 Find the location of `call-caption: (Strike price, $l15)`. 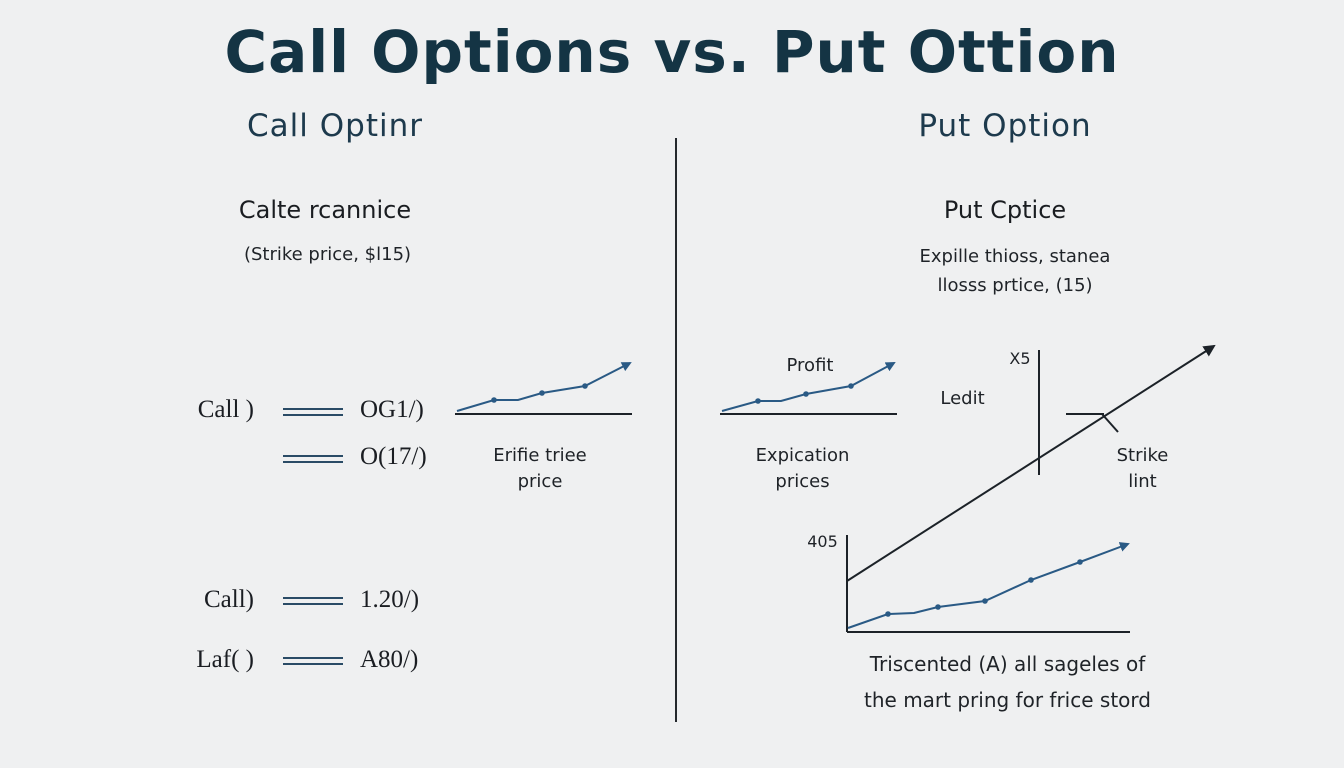

call-caption: (Strike price, $l15) is located at coordinates (327, 254).